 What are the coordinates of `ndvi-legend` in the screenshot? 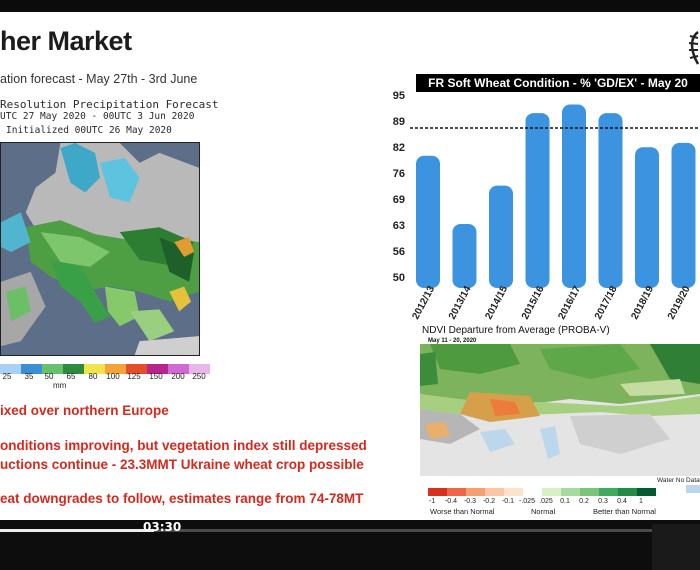 It's located at (542, 492).